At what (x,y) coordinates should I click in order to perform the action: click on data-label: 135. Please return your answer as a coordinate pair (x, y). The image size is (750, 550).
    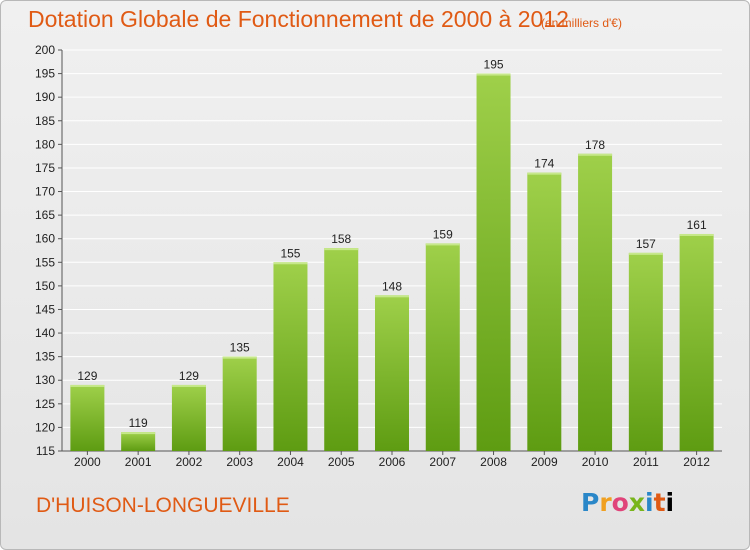
    Looking at the image, I should click on (240, 348).